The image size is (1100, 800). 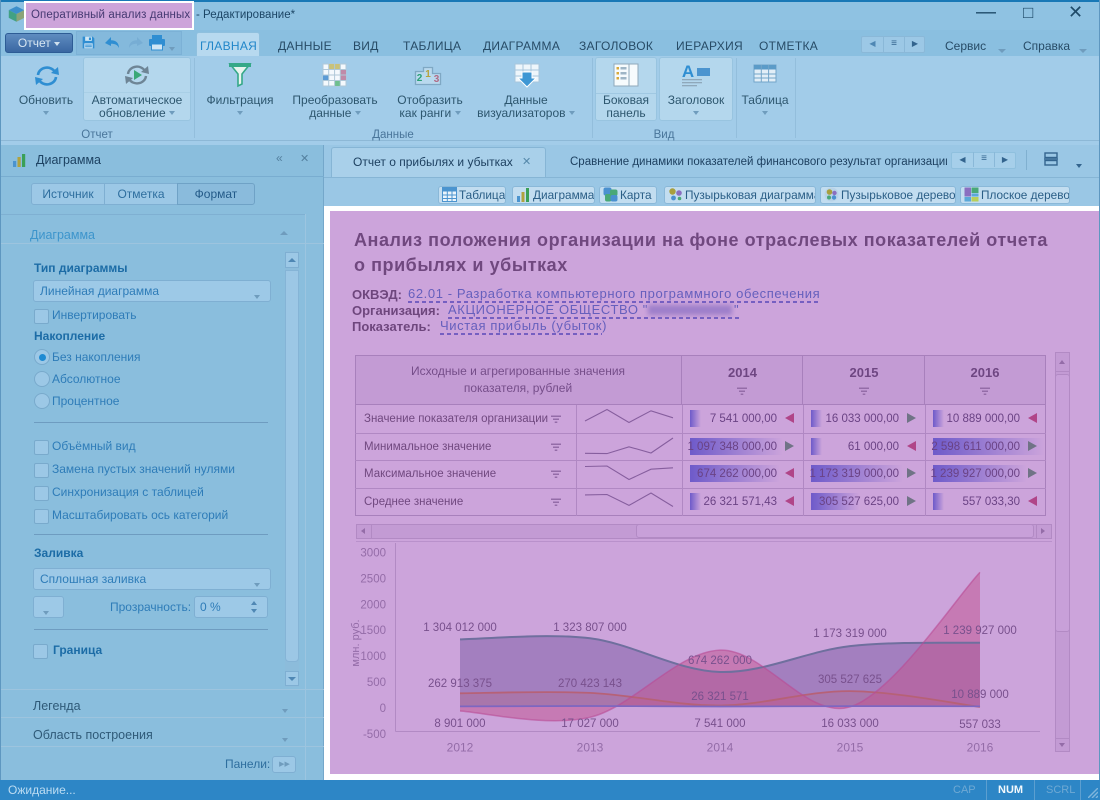 I want to click on svg-text: 3, so click(x=437, y=79).